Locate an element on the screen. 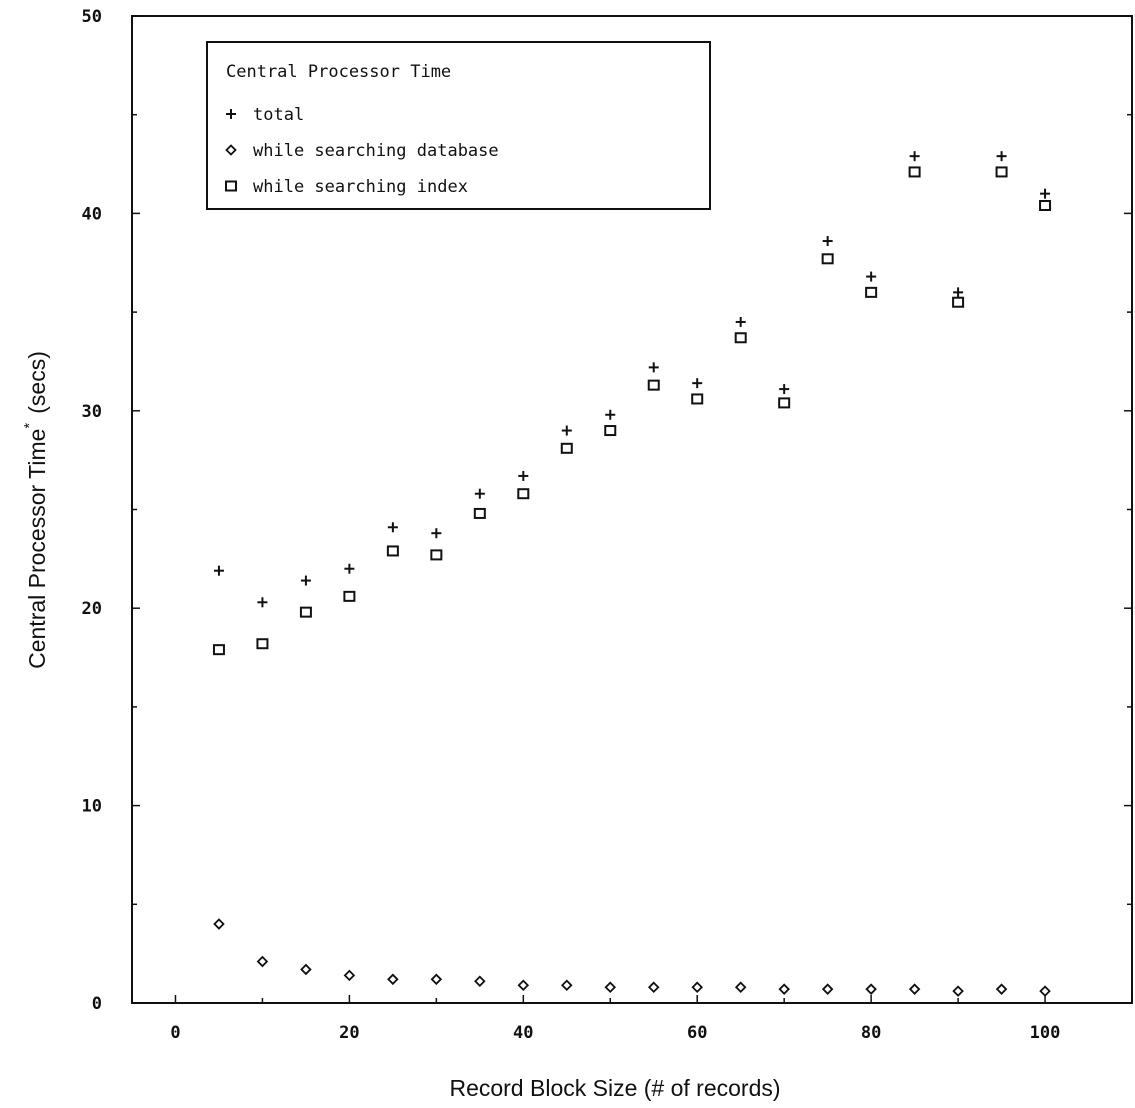 This screenshot has width=1135, height=1108. legend-plus-marker-icon is located at coordinates (231, 114).